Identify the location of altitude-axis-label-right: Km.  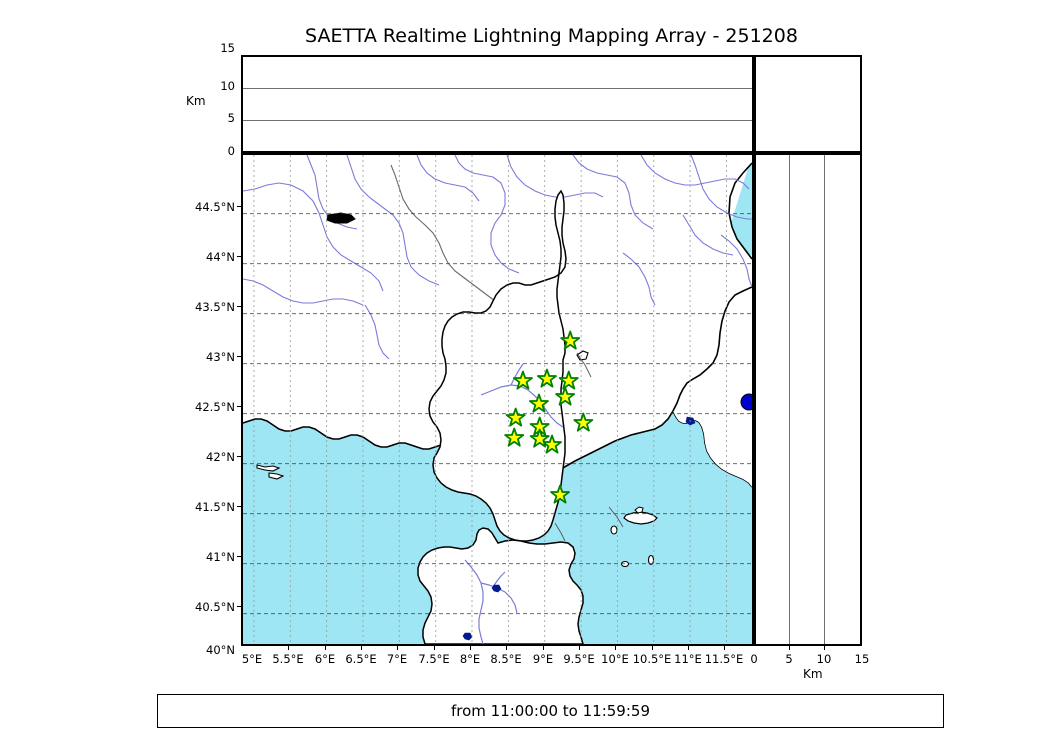
(813, 674).